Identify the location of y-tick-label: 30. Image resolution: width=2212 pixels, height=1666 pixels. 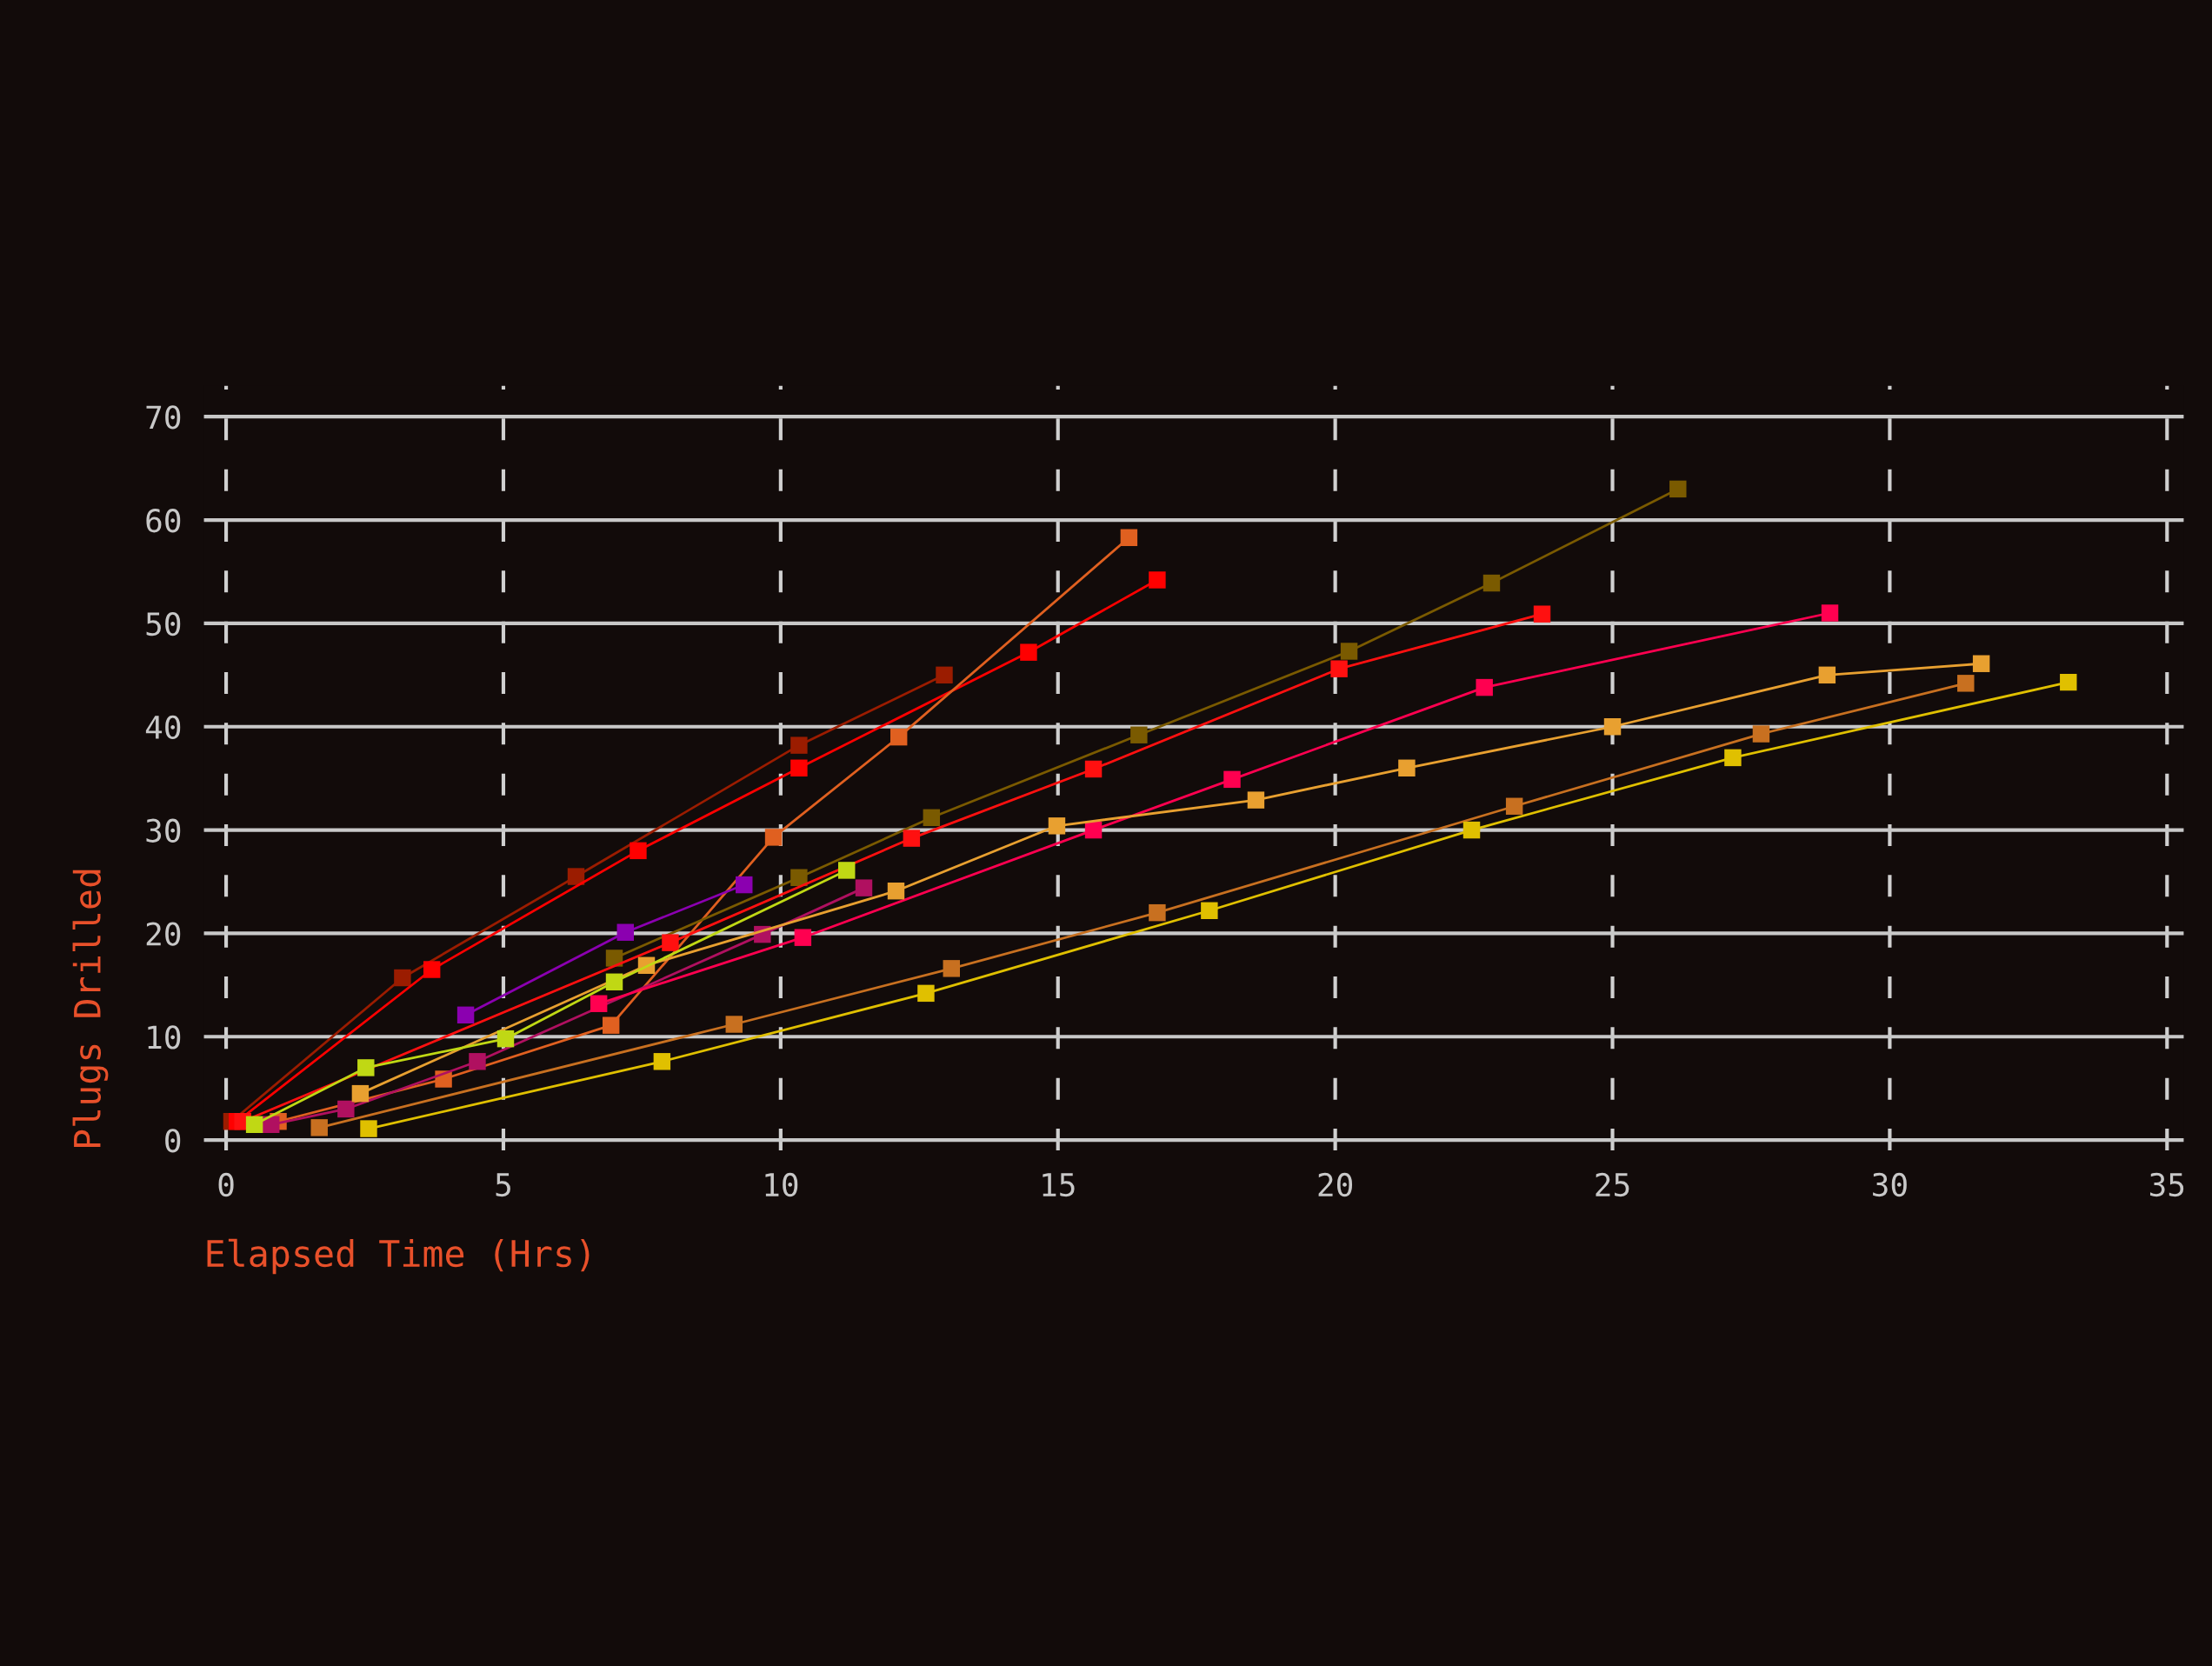
(163, 831).